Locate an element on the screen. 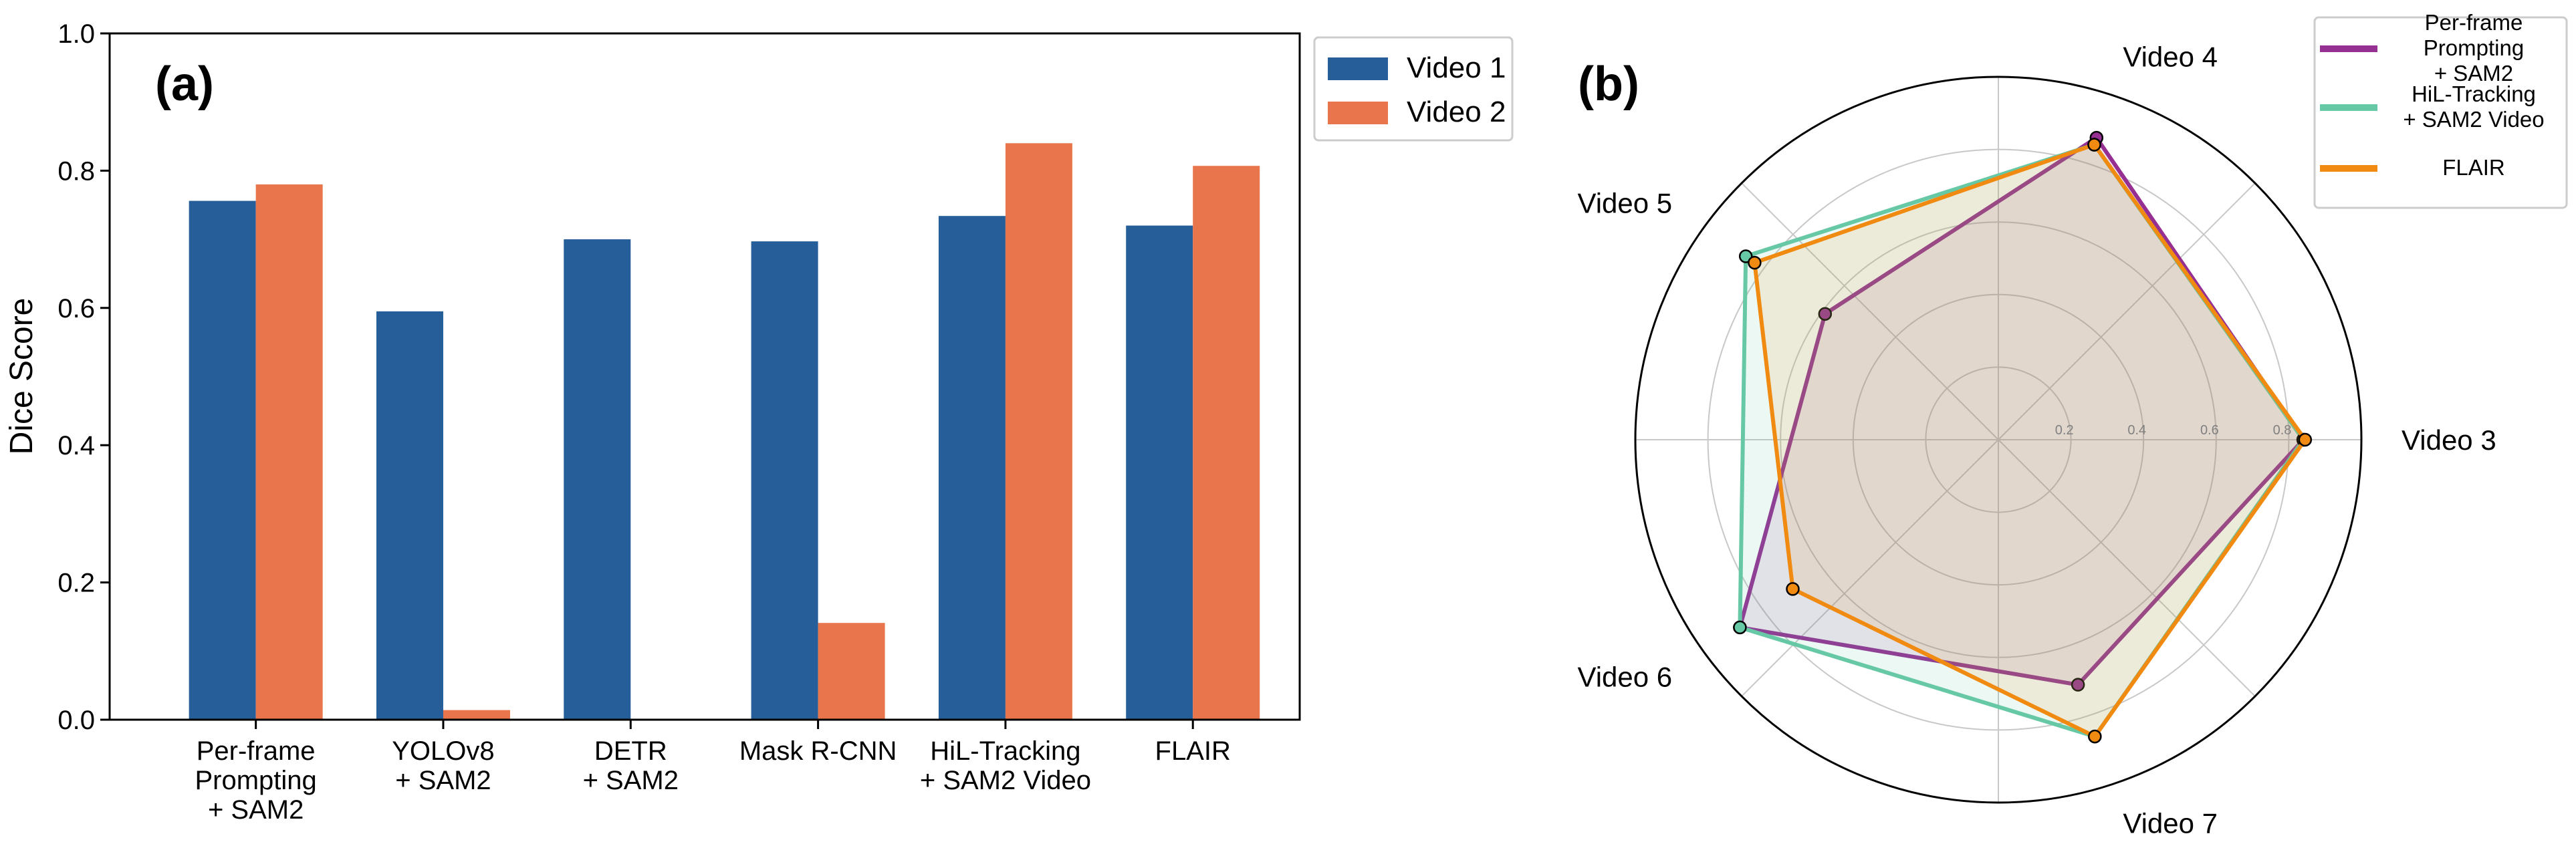 Image resolution: width=2576 pixels, height=846 pixels. bar-x-tick-label: + SAM2 Video is located at coordinates (1005, 780).